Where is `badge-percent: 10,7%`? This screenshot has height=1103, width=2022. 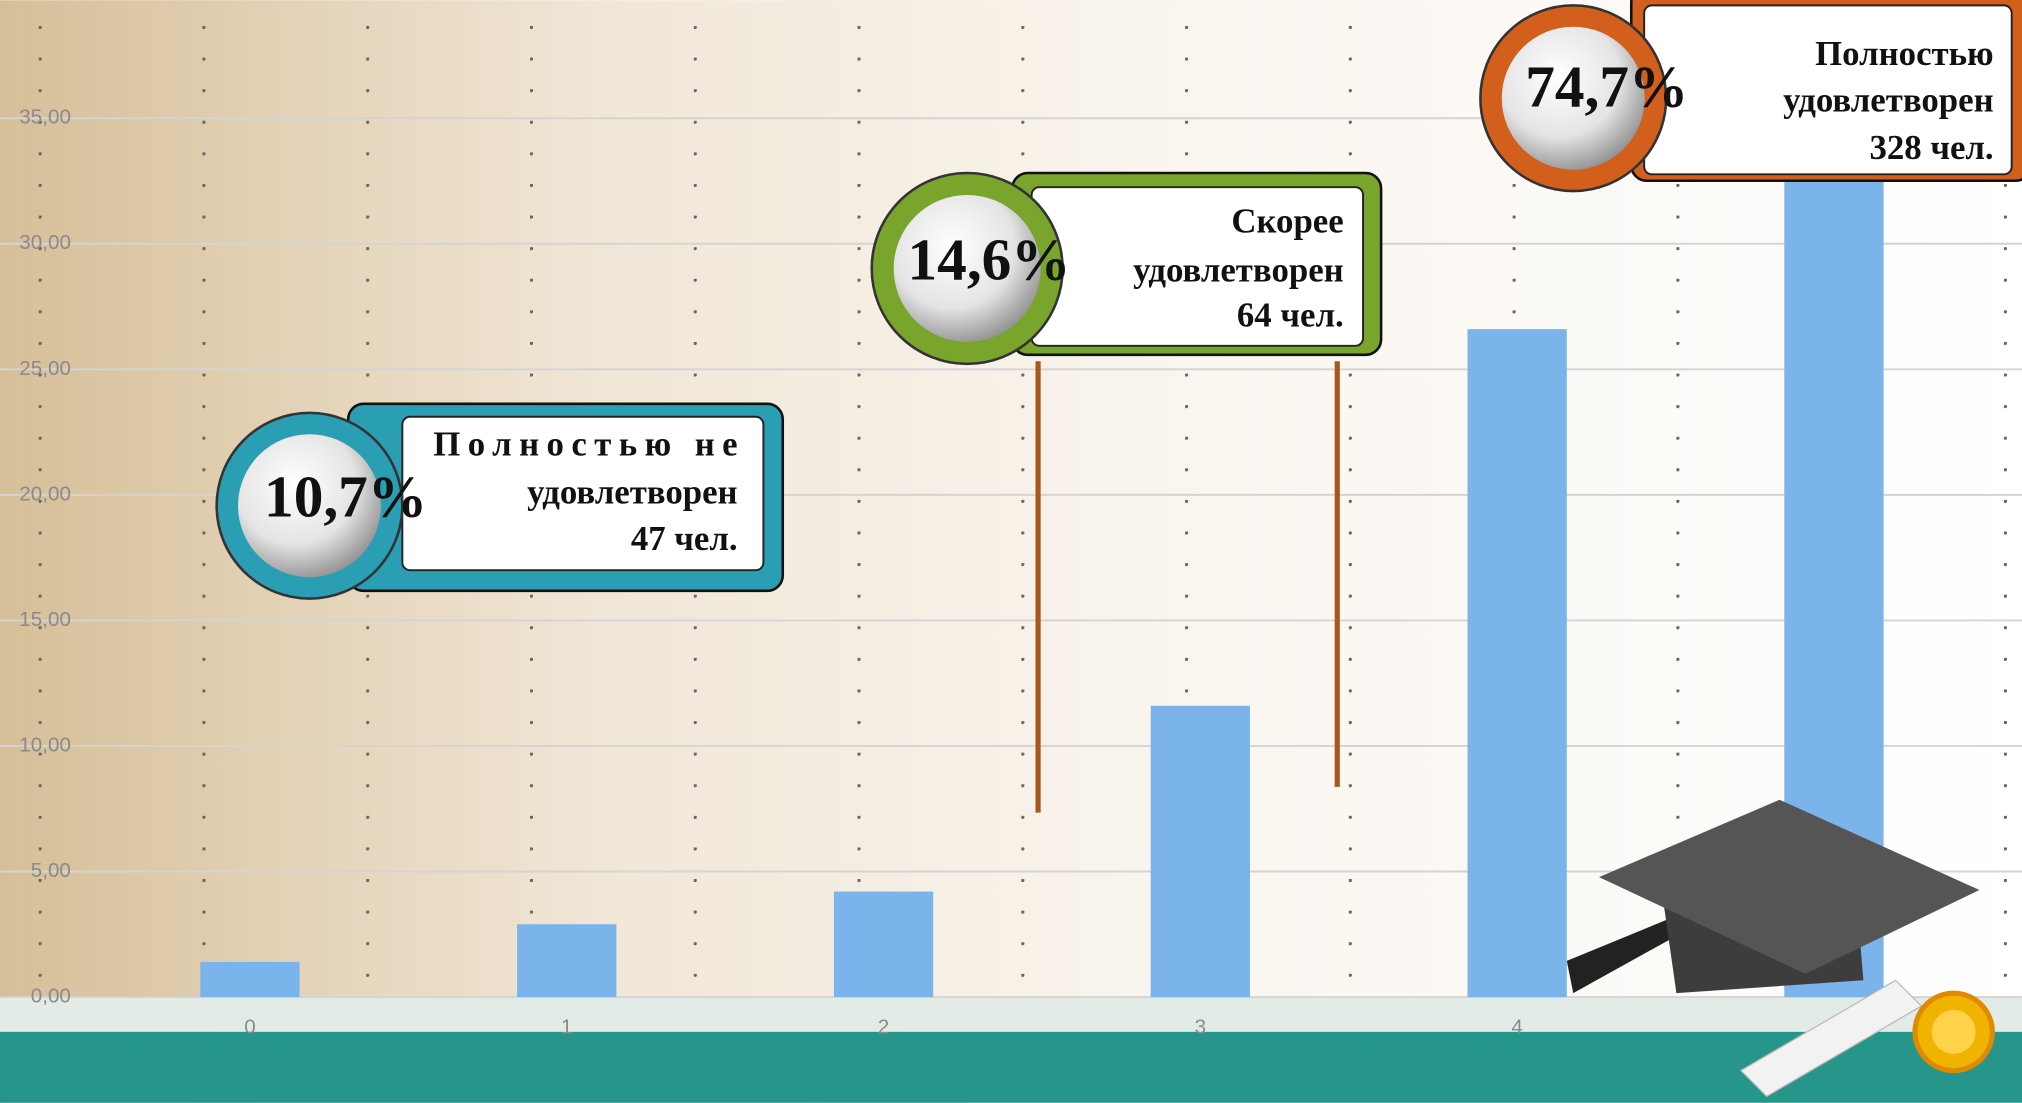
badge-percent: 10,7% is located at coordinates (345, 497).